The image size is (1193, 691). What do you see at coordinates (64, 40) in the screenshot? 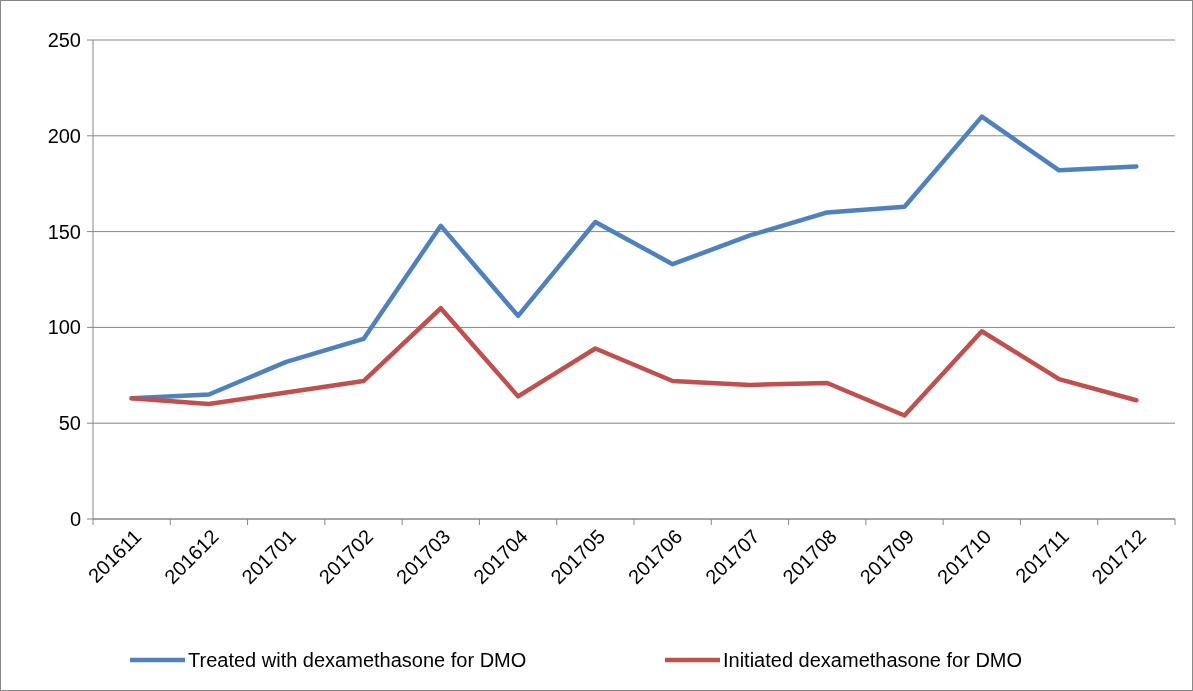
I see `y-tick-label: 250` at bounding box center [64, 40].